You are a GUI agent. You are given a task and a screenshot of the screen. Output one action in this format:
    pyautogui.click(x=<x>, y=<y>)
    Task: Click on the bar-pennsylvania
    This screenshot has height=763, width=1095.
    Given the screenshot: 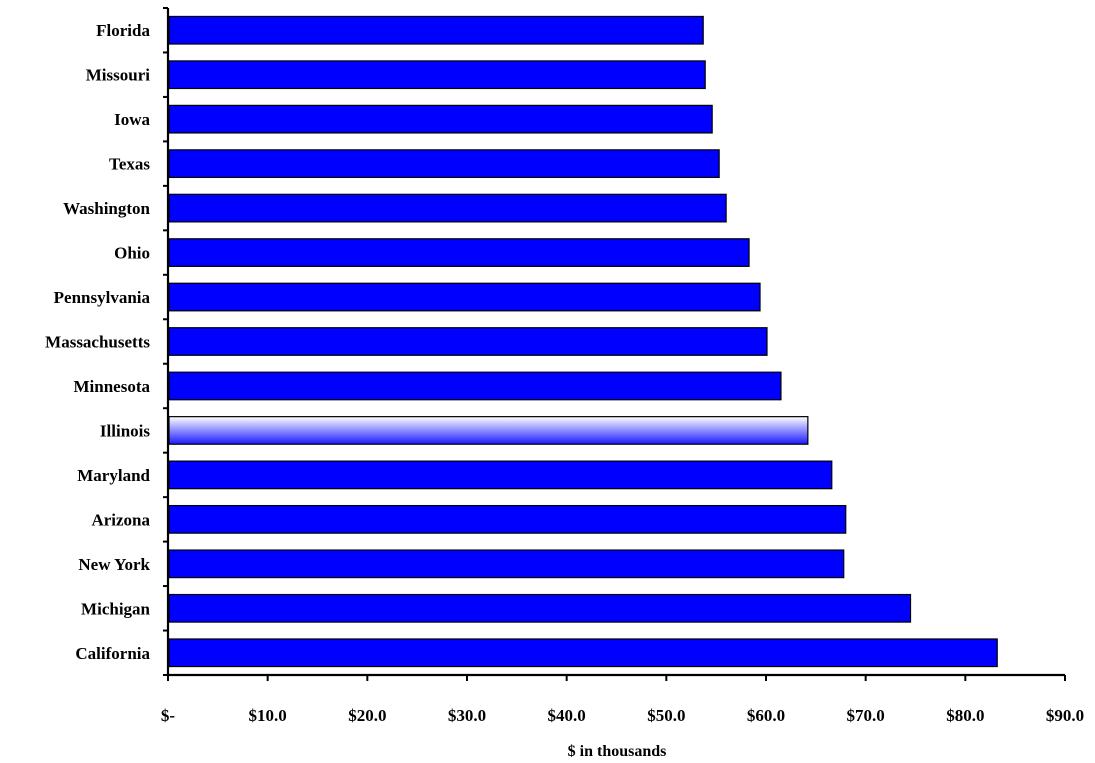 What is the action you would take?
    pyautogui.click(x=464, y=297)
    